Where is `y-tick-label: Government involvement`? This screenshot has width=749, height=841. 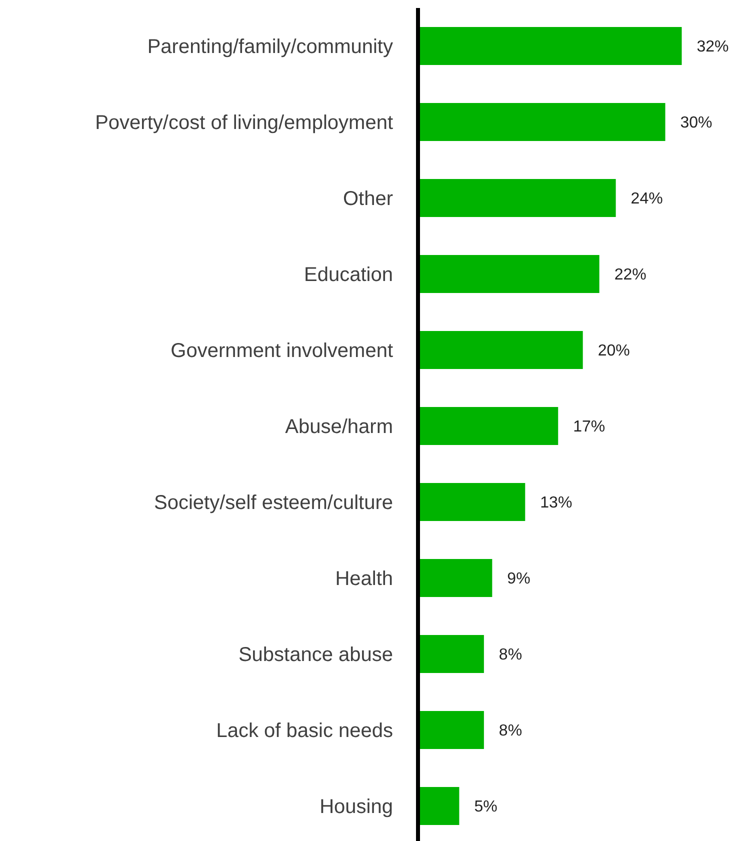
y-tick-label: Government involvement is located at coordinates (282, 351).